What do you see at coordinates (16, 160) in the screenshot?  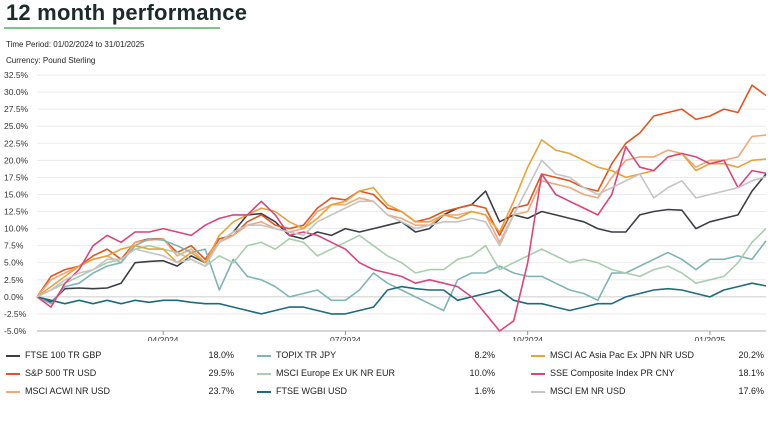 I see `y-tick-label: 20.0%` at bounding box center [16, 160].